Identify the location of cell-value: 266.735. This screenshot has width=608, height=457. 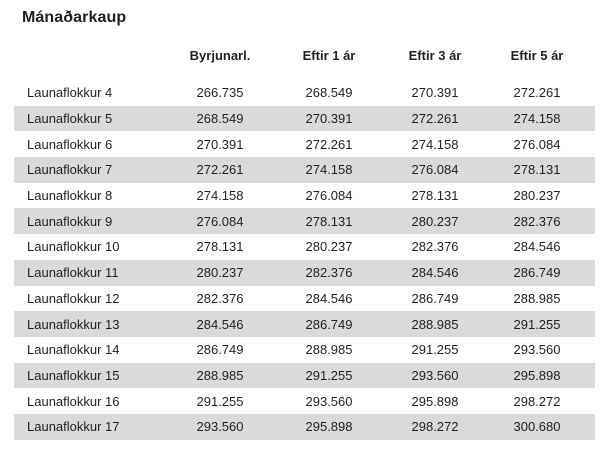
(220, 93).